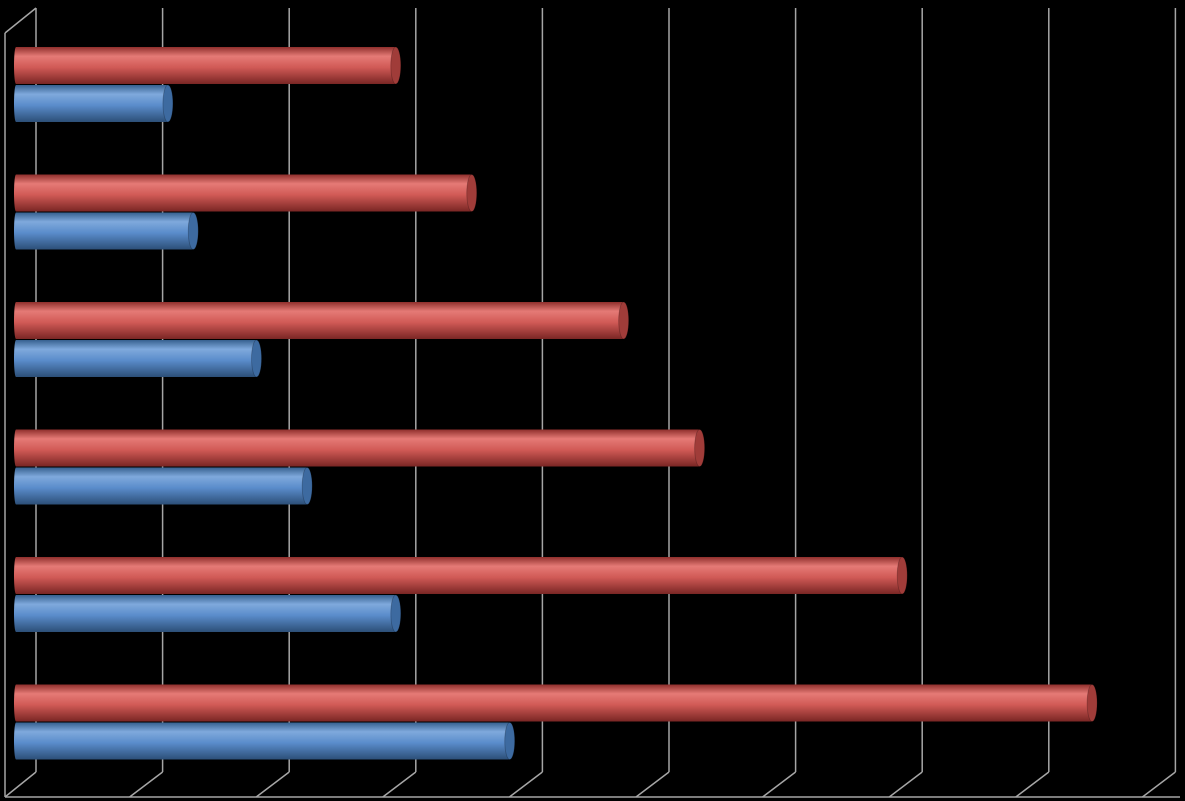 This screenshot has width=1185, height=801. I want to click on bar-series1-cat4, so click(360, 448).